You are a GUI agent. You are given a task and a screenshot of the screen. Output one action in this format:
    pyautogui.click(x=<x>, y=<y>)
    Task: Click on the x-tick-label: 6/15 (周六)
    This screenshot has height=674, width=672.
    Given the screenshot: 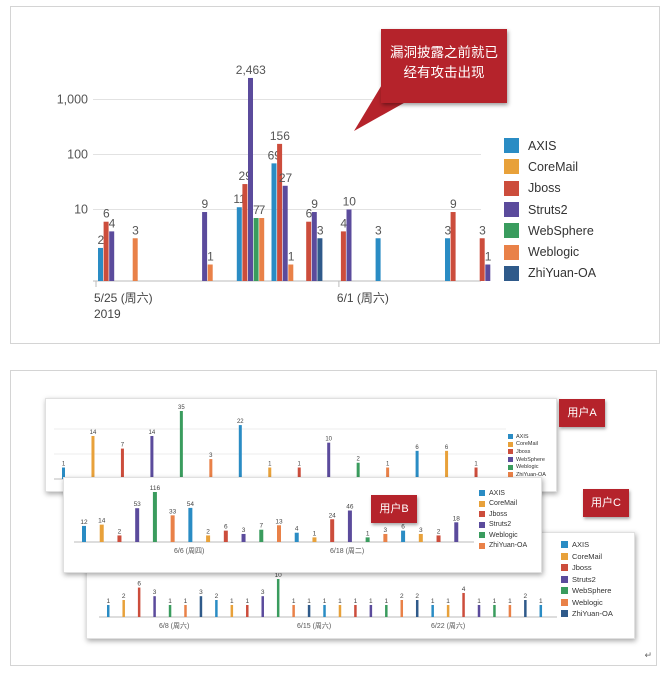 What is the action you would take?
    pyautogui.click(x=314, y=625)
    